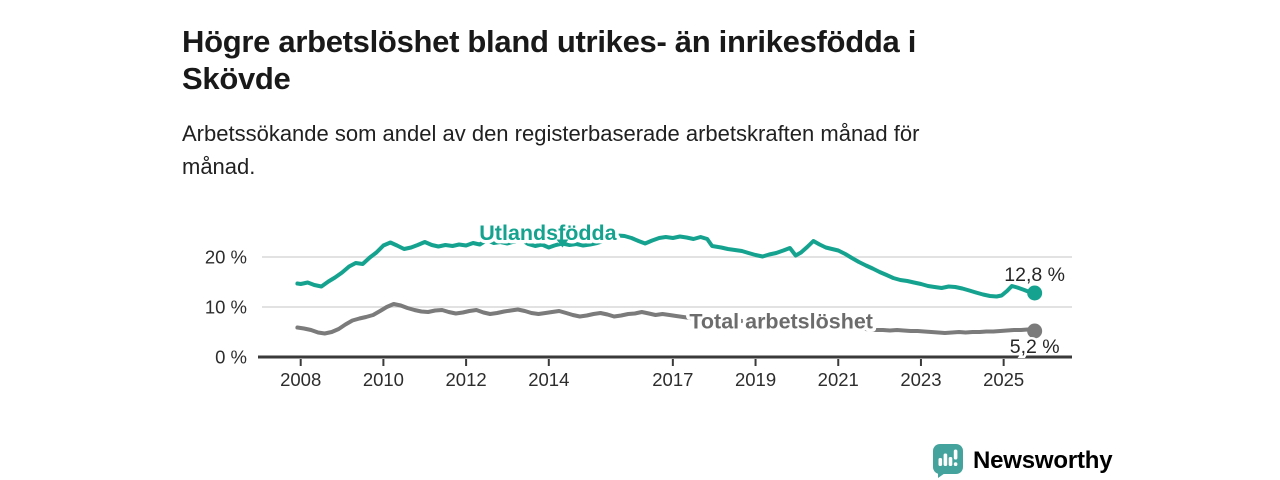  Describe the element at coordinates (672, 379) in the screenshot. I see `x-tick-label-2017: 2017` at that location.